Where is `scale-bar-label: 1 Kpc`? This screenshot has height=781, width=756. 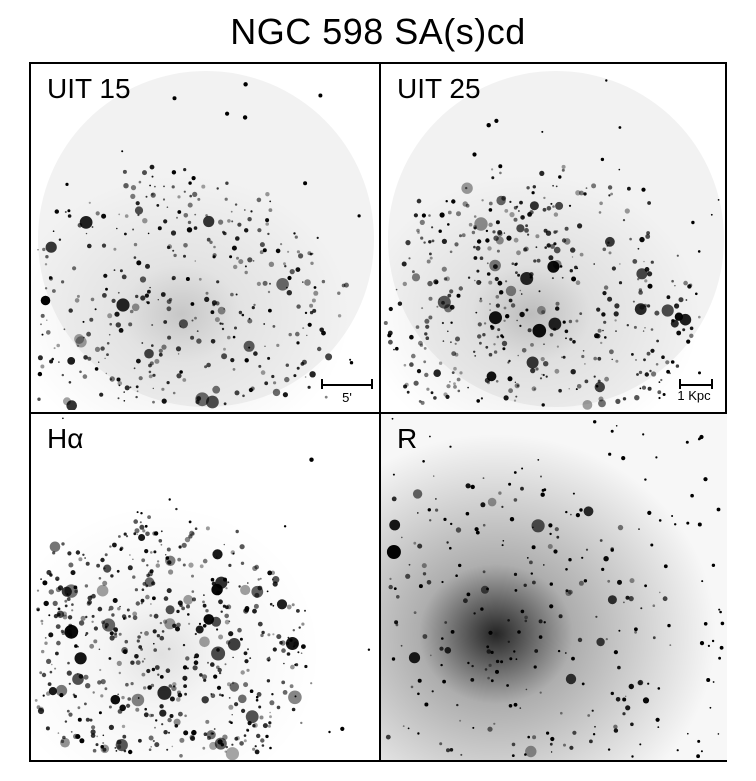
scale-bar-label: 1 Kpc is located at coordinates (694, 395).